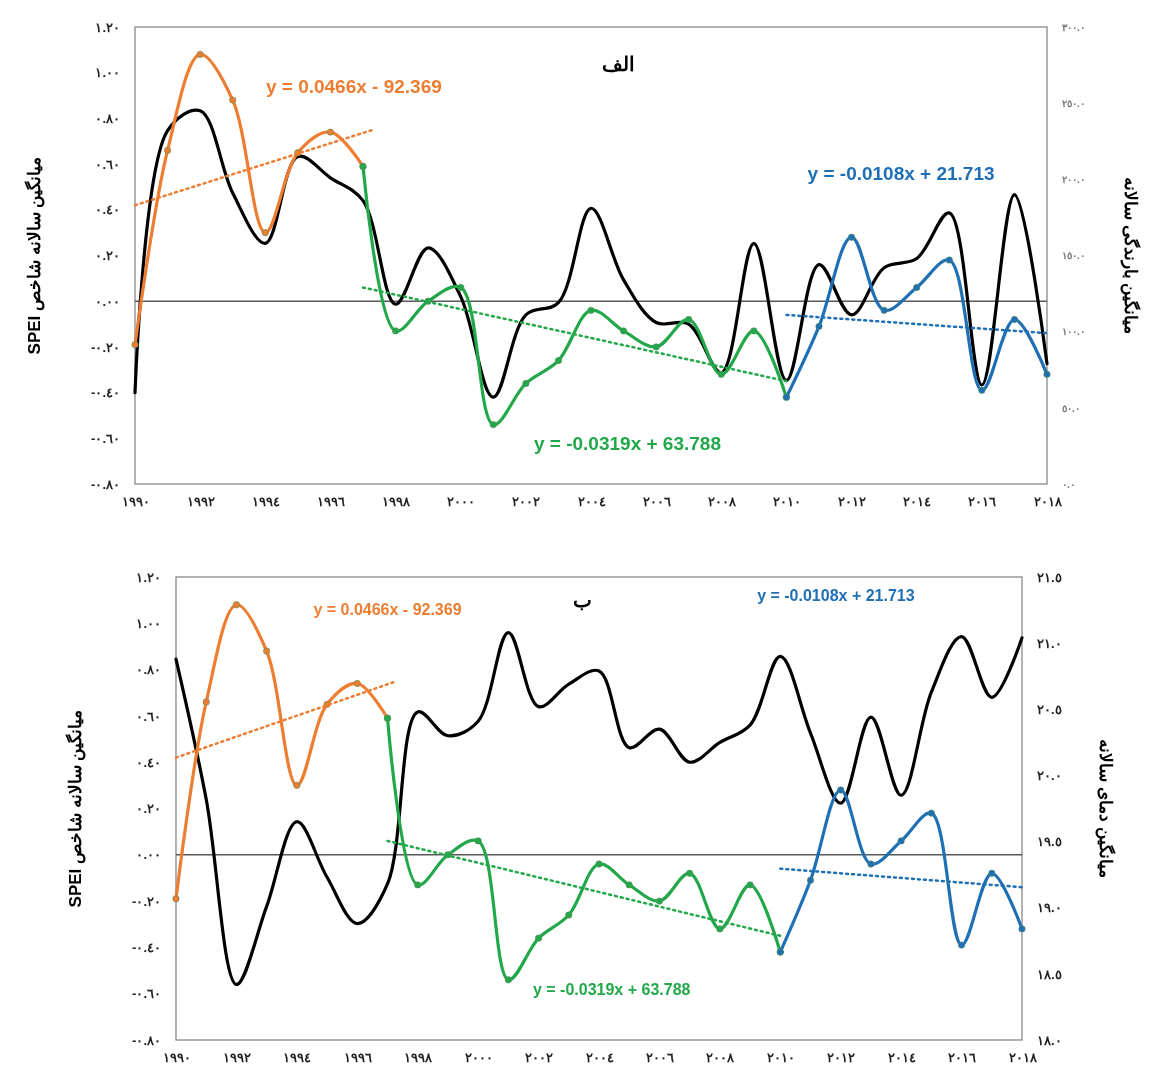 Image resolution: width=1151 pixels, height=1079 pixels. I want to click on x-tick-label: ۱۹۹۰, so click(135, 502).